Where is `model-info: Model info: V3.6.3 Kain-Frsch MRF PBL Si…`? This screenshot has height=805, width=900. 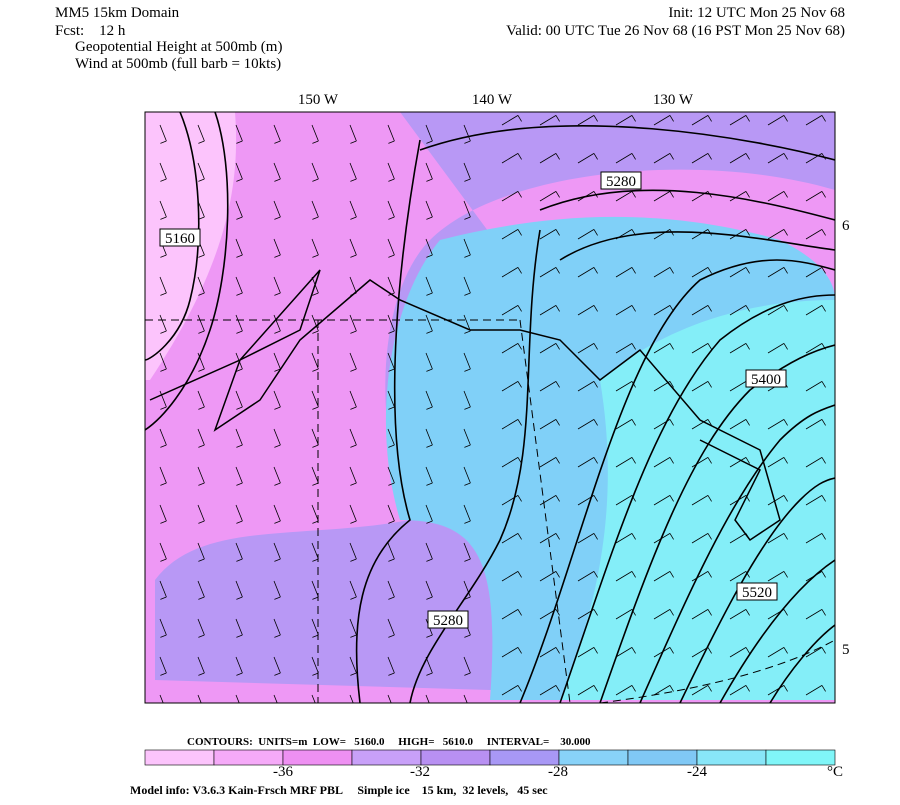 model-info: Model info: V3.6.3 Kain-Frsch MRF PBL Si… is located at coordinates (339, 790).